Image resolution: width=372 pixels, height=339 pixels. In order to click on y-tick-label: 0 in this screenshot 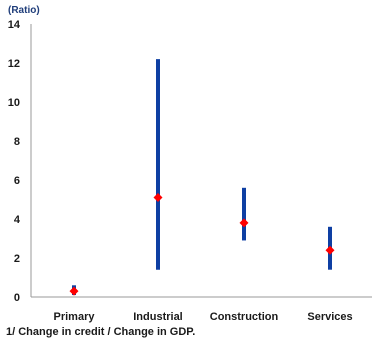, I will do `click(17, 298)`.